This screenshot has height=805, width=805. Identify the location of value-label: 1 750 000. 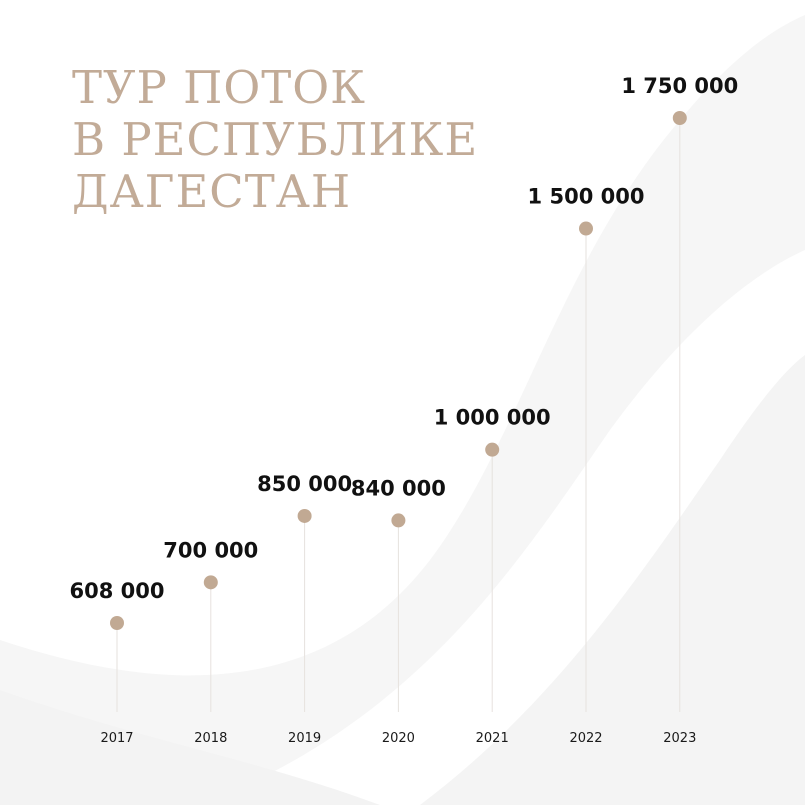
(679, 86).